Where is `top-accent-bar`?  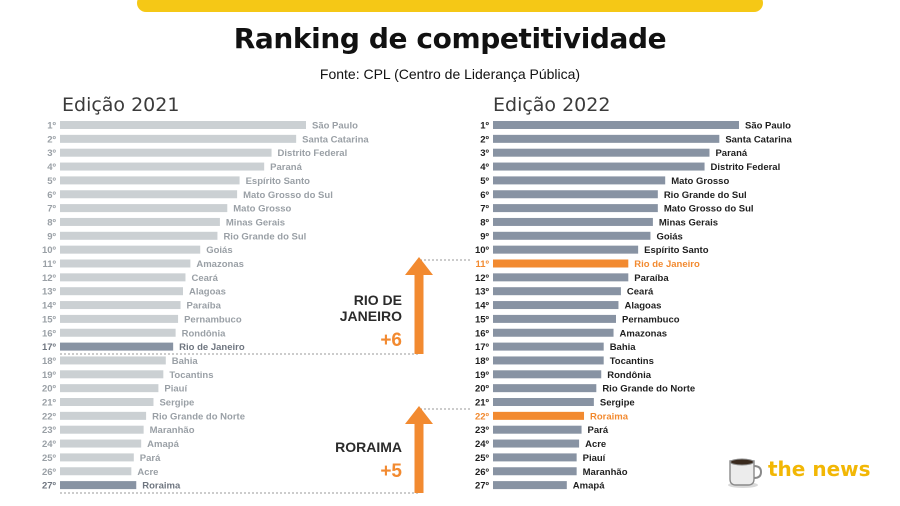
top-accent-bar is located at coordinates (450, 6).